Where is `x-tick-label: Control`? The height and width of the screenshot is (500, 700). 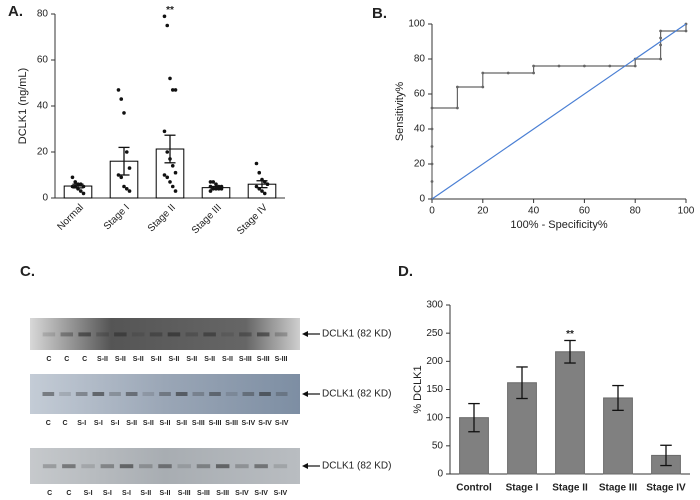
x-tick-label: Control is located at coordinates (474, 488).